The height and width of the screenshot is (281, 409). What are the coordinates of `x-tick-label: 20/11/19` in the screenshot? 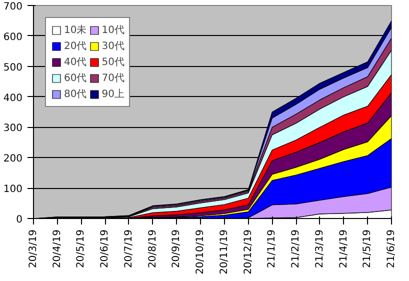 It's located at (224, 251).